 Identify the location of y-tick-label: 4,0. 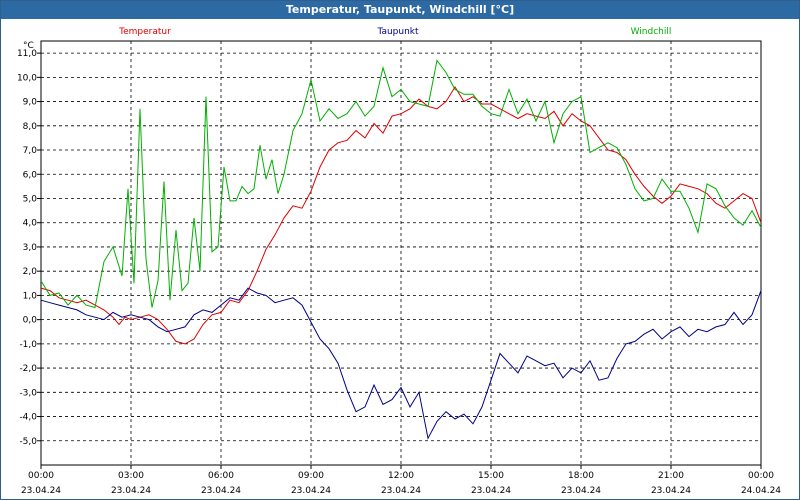
(30, 224).